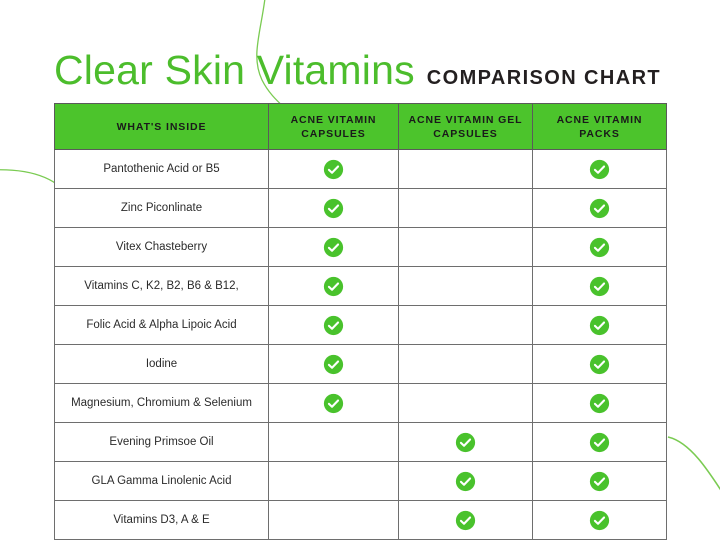  What do you see at coordinates (465, 126) in the screenshot?
I see `column-header-gel-capsules: ACNE VITAMIN GEL CAPSULES` at bounding box center [465, 126].